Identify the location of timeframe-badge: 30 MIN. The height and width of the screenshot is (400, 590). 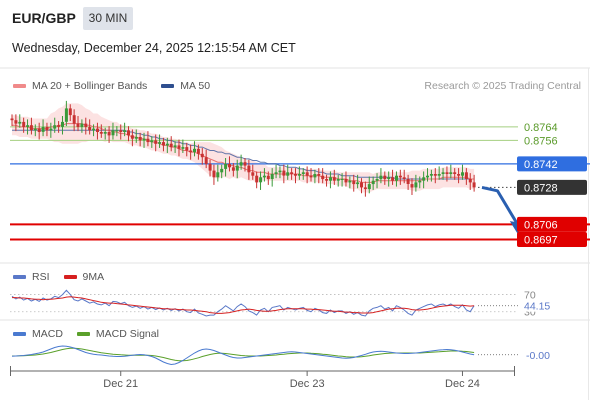
(108, 18).